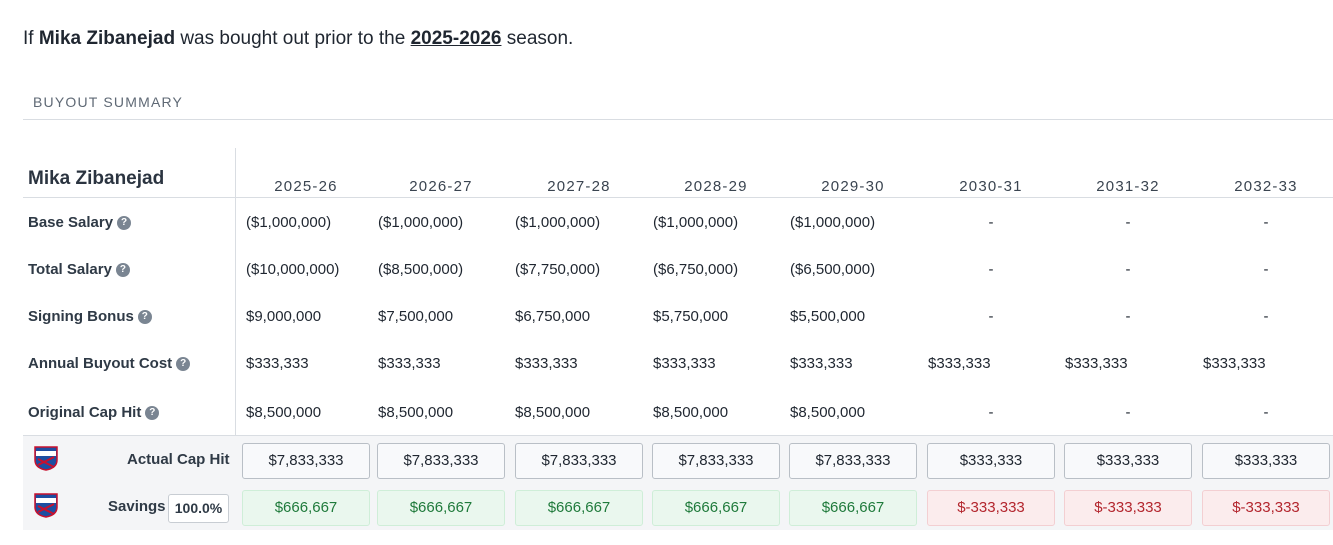  Describe the element at coordinates (107, 38) in the screenshot. I see `intro-player-name: Mika Zibanejad` at that location.